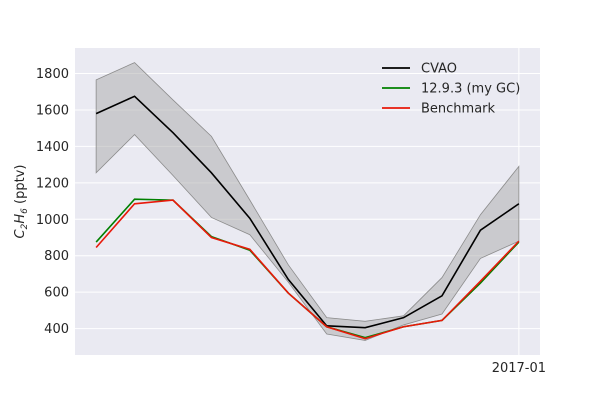  I want to click on y-axis-label-unit: (pptv), so click(20, 187).